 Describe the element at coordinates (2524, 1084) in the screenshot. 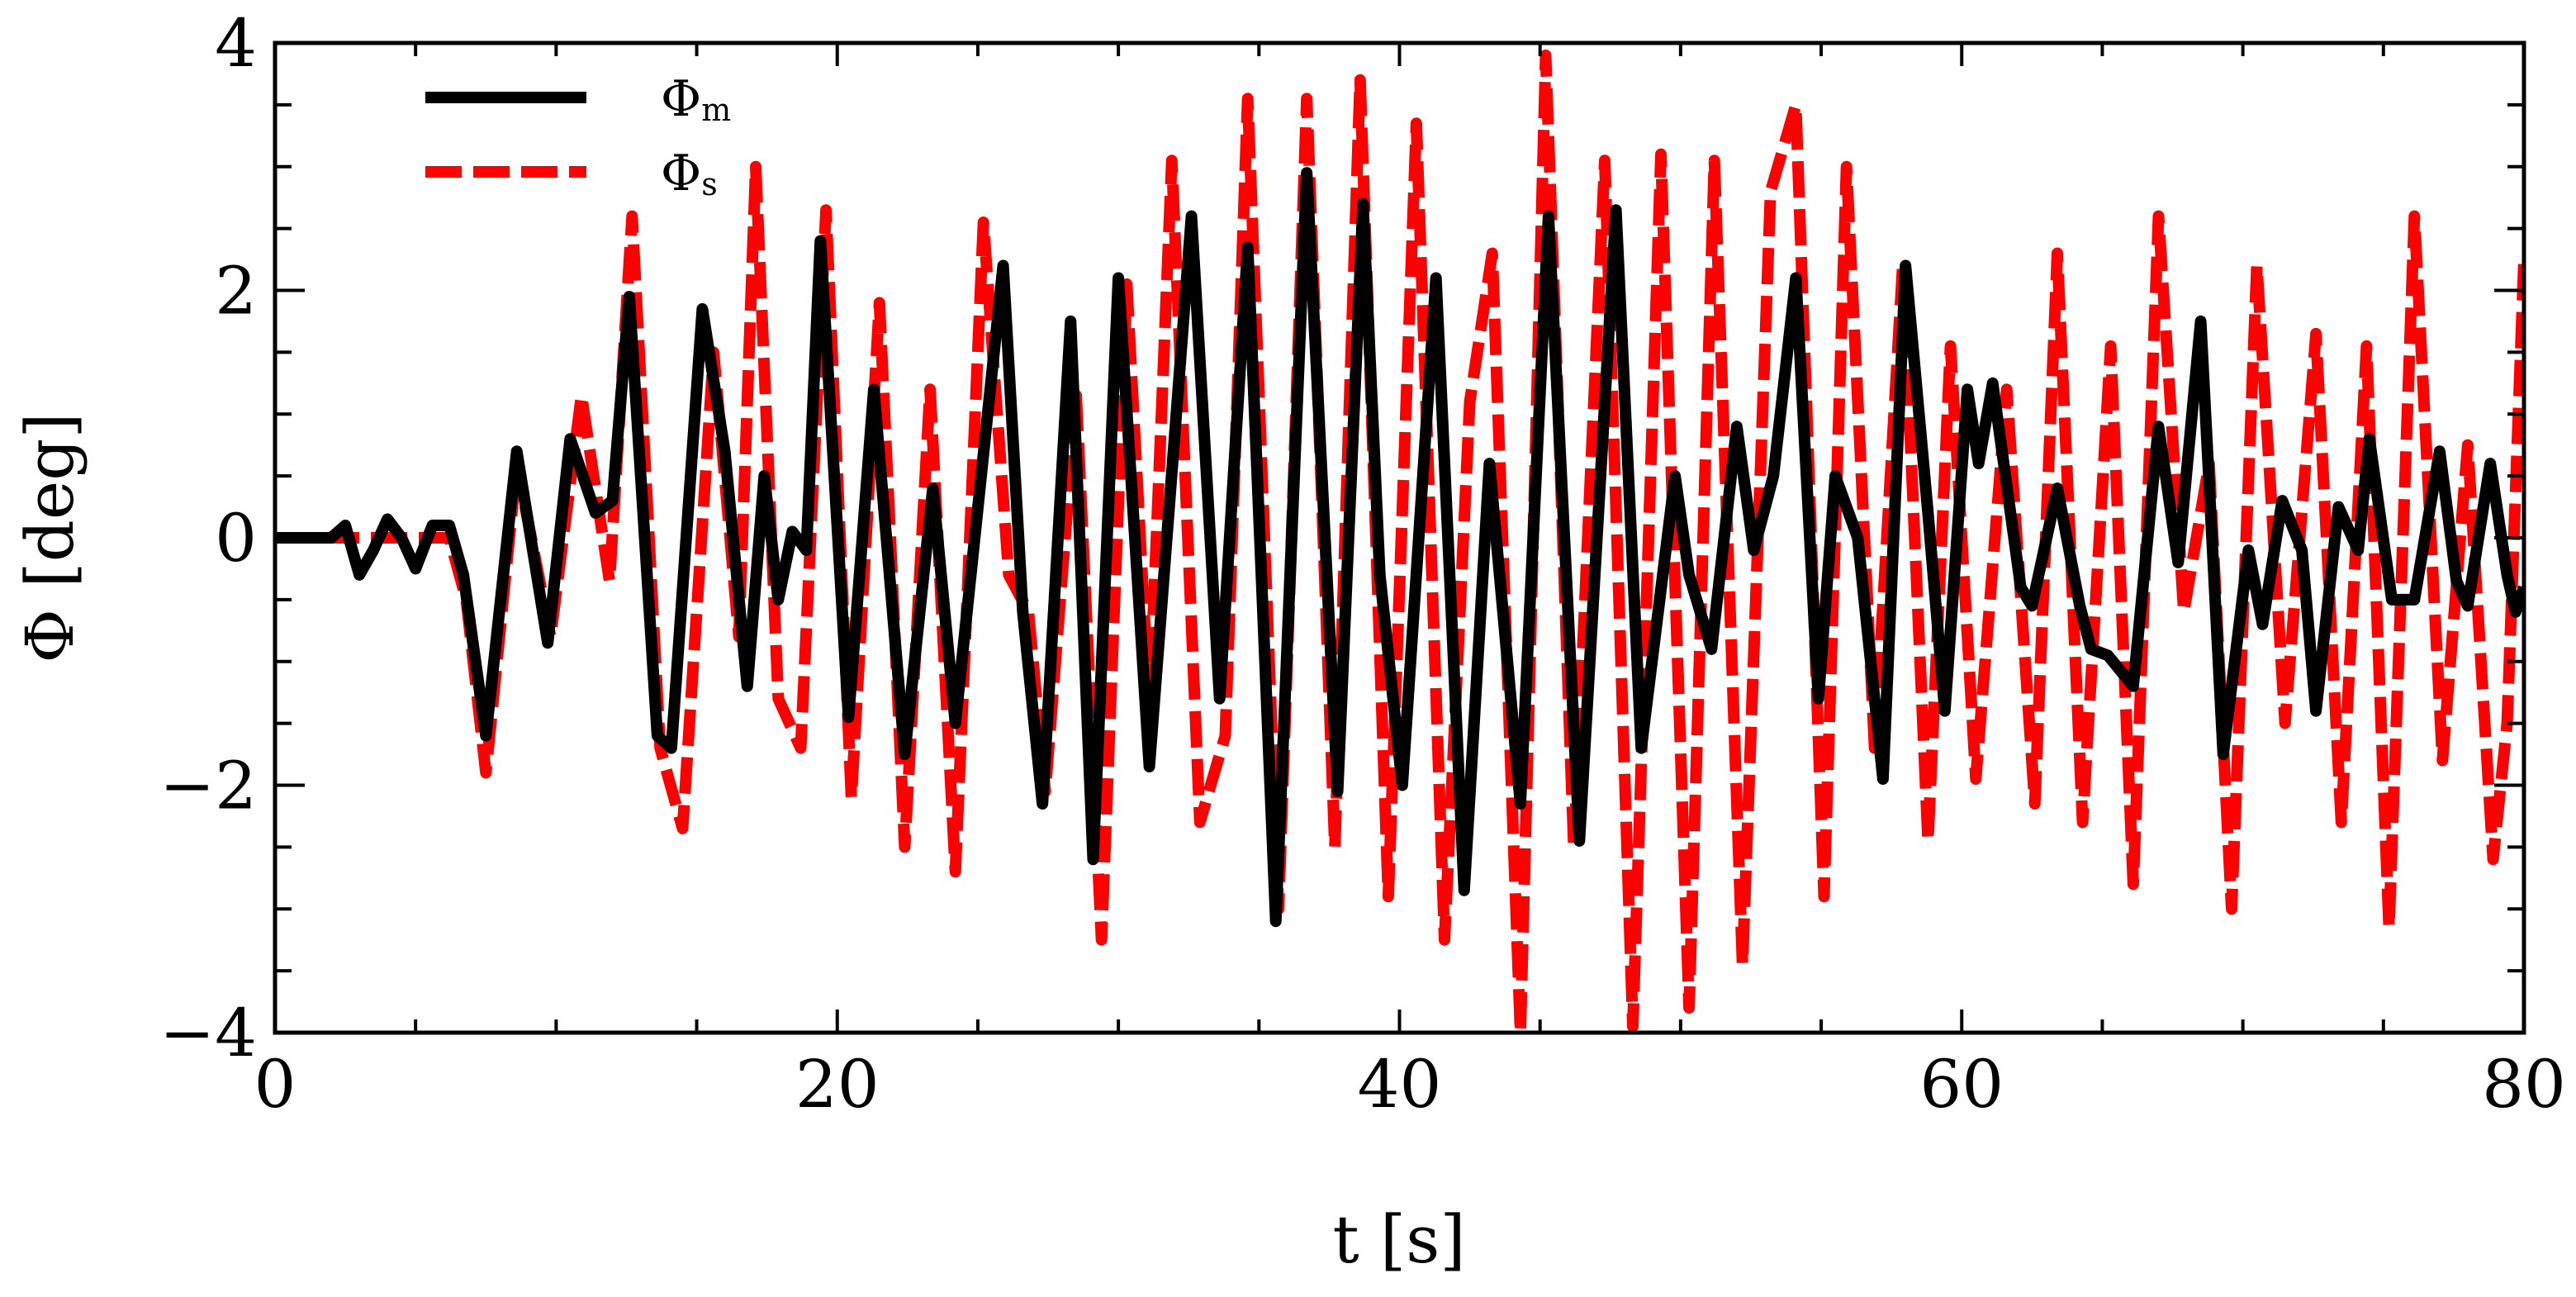

I see `x-tick-label: 80` at that location.